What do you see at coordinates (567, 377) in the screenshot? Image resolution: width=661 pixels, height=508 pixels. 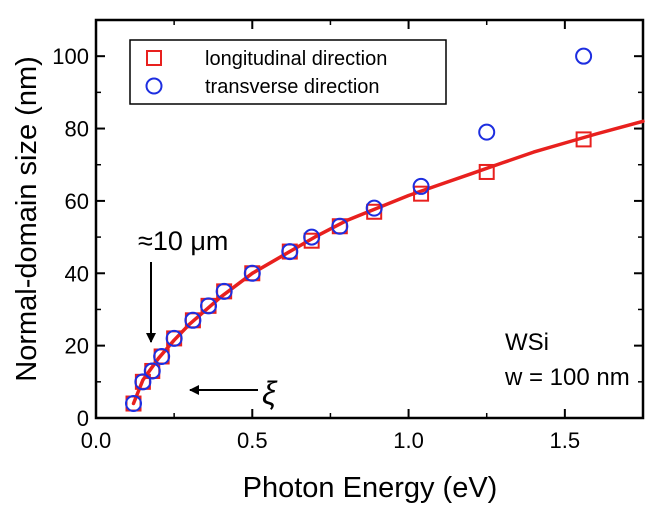 I see `width-label: w = 100 nm` at bounding box center [567, 377].